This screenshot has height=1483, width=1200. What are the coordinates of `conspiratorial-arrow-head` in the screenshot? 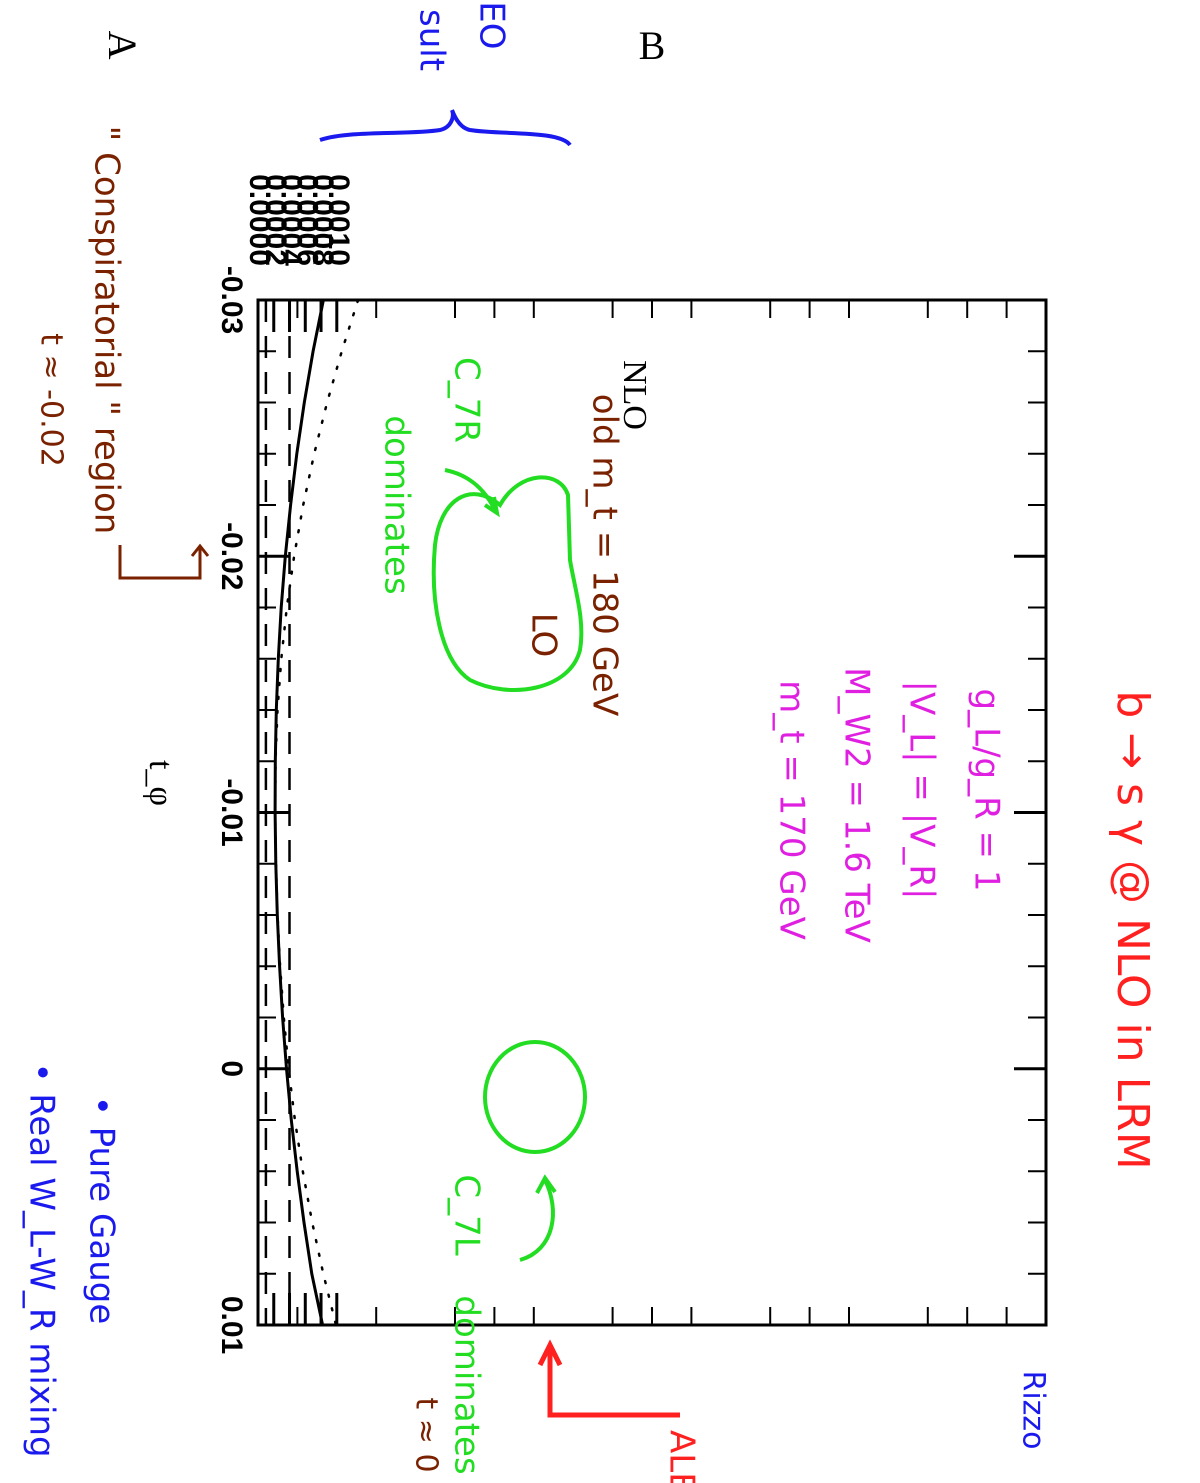 It's located at (200, 550).